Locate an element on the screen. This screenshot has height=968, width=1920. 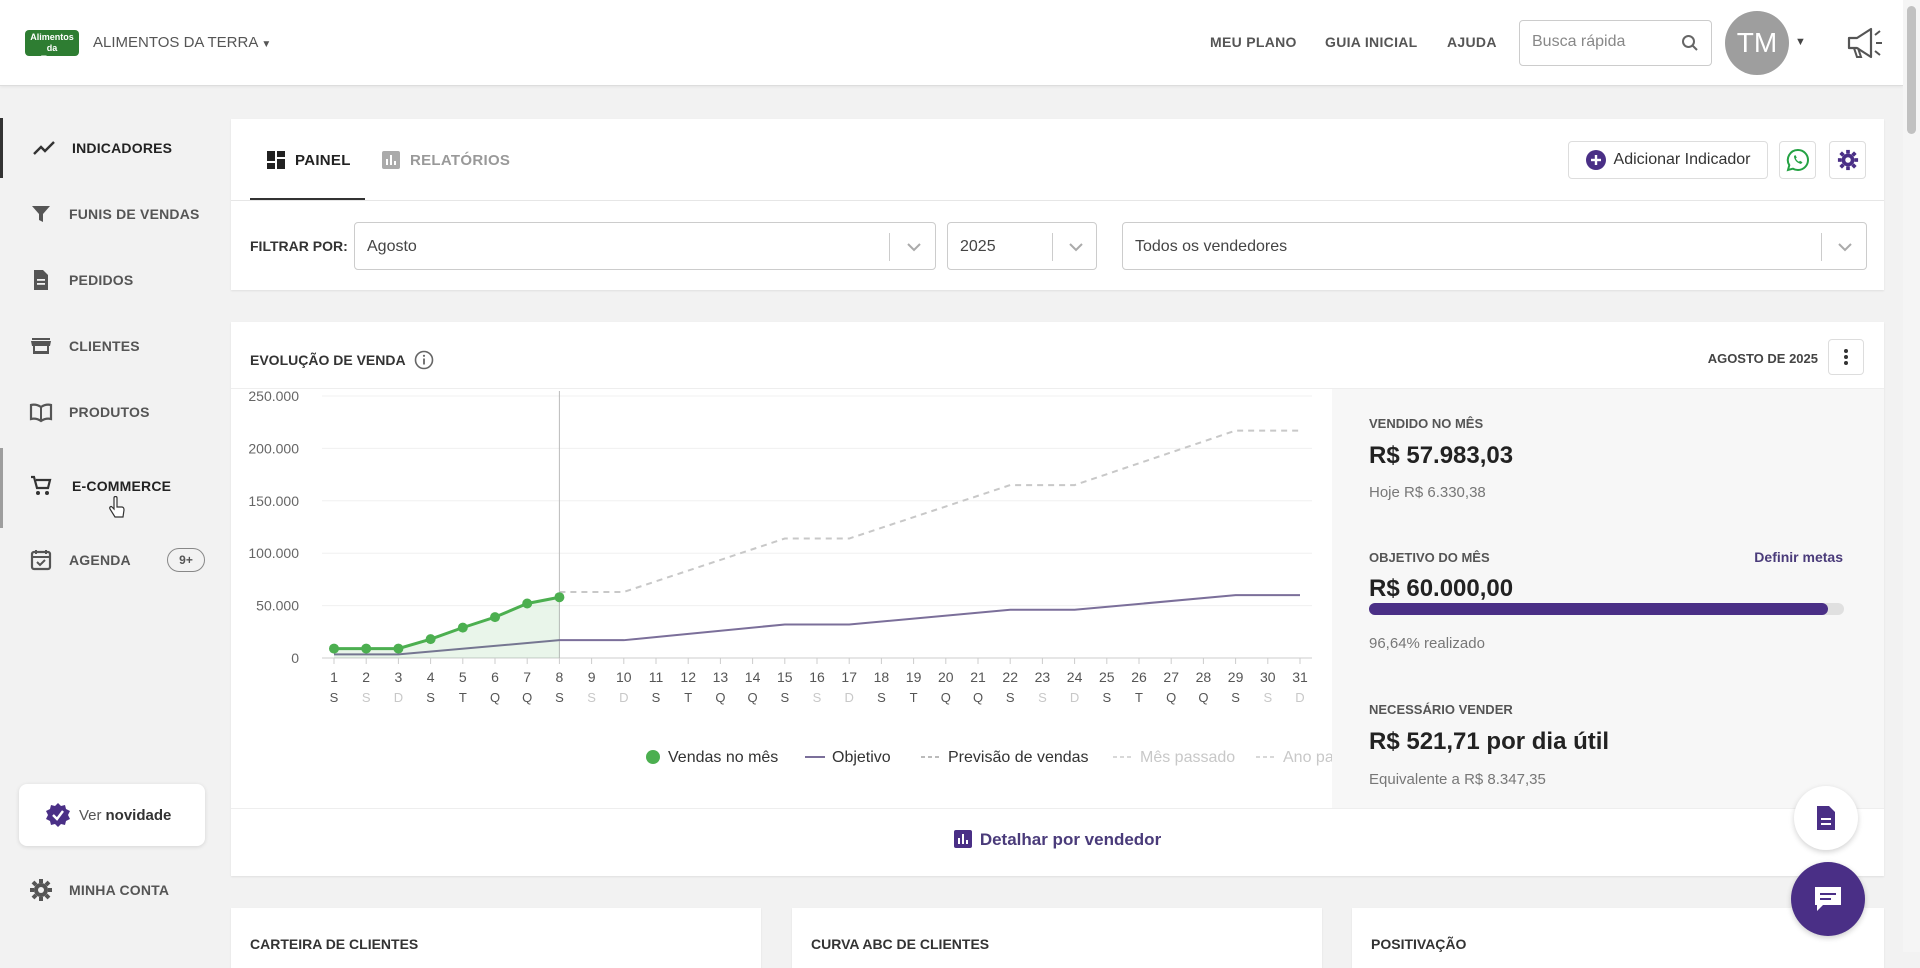
nav-guia-inicial: GUIA INICIAL is located at coordinates (1371, 42).